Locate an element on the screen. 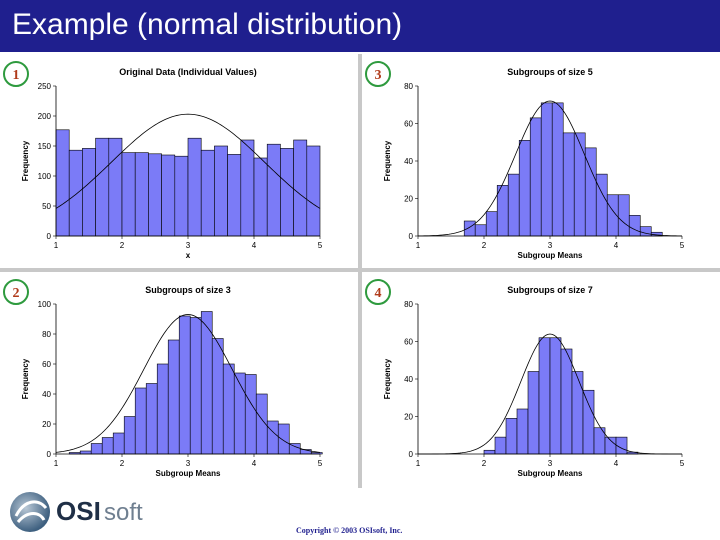  logo-globe-icon is located at coordinates (30, 512).